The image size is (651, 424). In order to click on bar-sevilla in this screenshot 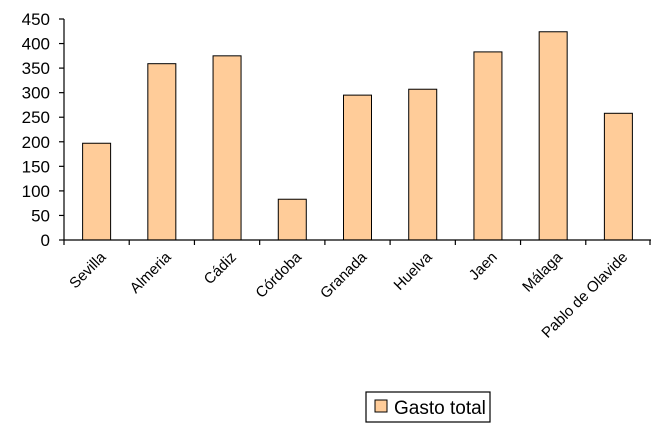, I will do `click(97, 191)`.